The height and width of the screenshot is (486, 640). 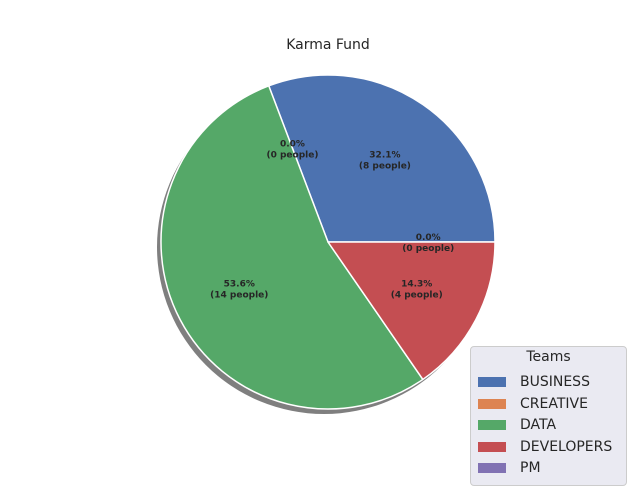 What do you see at coordinates (554, 403) in the screenshot?
I see `legend-label: CREATIVE` at bounding box center [554, 403].